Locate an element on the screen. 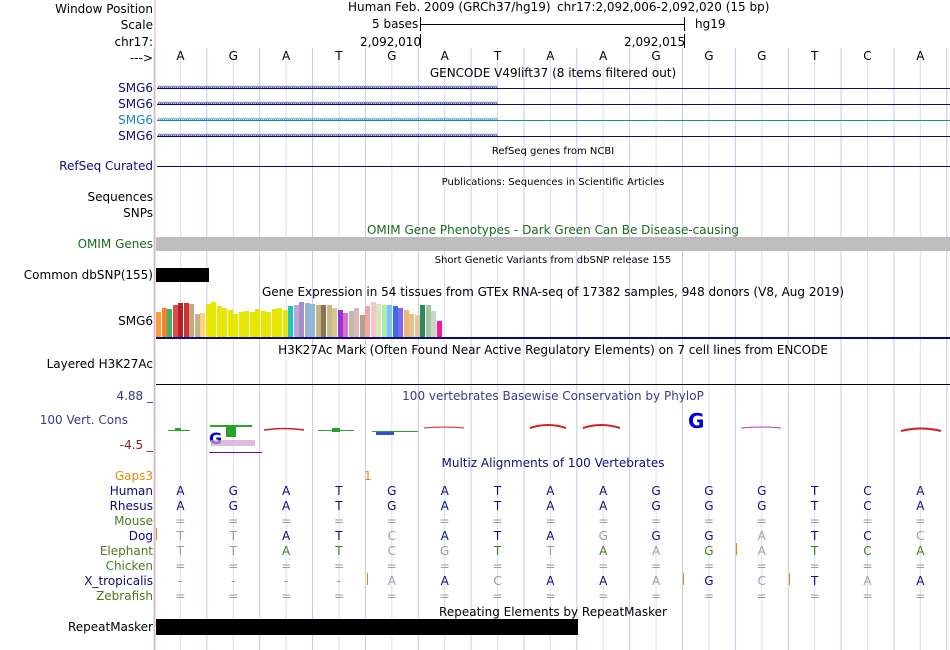 Image resolution: width=950 pixels, height=650 pixels. multiz-species-label: Chicken is located at coordinates (129, 566).